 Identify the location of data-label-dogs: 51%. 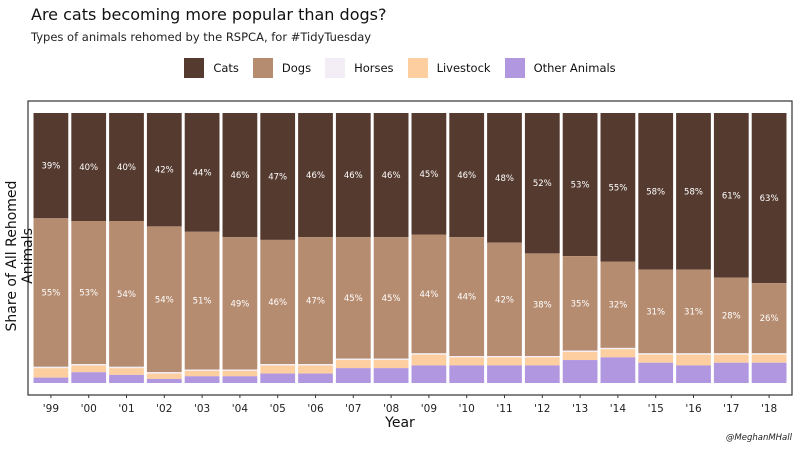
(202, 302).